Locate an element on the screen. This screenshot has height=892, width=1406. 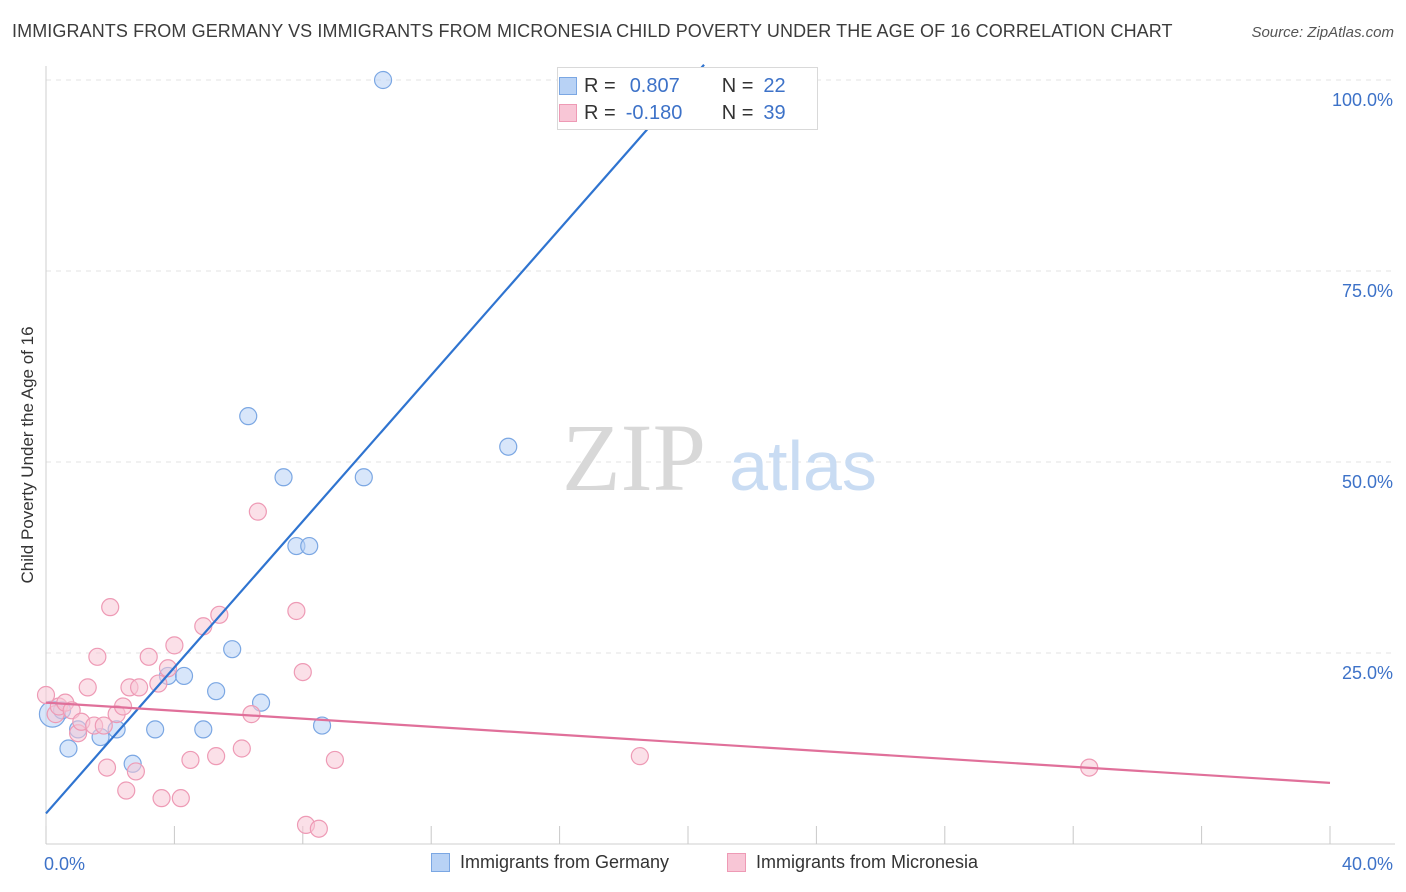
legend-label-micronesia: Immigrants from Micronesia is located at coordinates (867, 862).